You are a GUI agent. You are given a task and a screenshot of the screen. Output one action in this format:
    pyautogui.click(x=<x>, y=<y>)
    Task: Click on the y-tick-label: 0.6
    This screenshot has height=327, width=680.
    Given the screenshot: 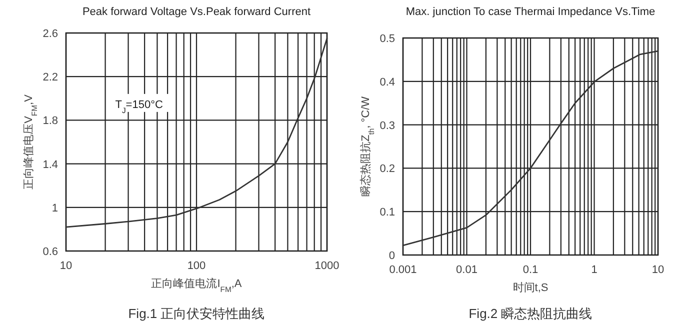 What is the action you would take?
    pyautogui.click(x=50, y=252)
    